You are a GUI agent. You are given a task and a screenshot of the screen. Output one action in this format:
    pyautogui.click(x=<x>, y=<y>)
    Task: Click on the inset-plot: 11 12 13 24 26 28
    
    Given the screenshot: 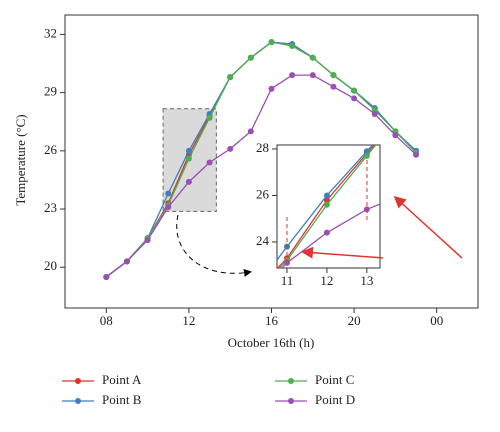 What is the action you would take?
    pyautogui.click(x=318, y=214)
    